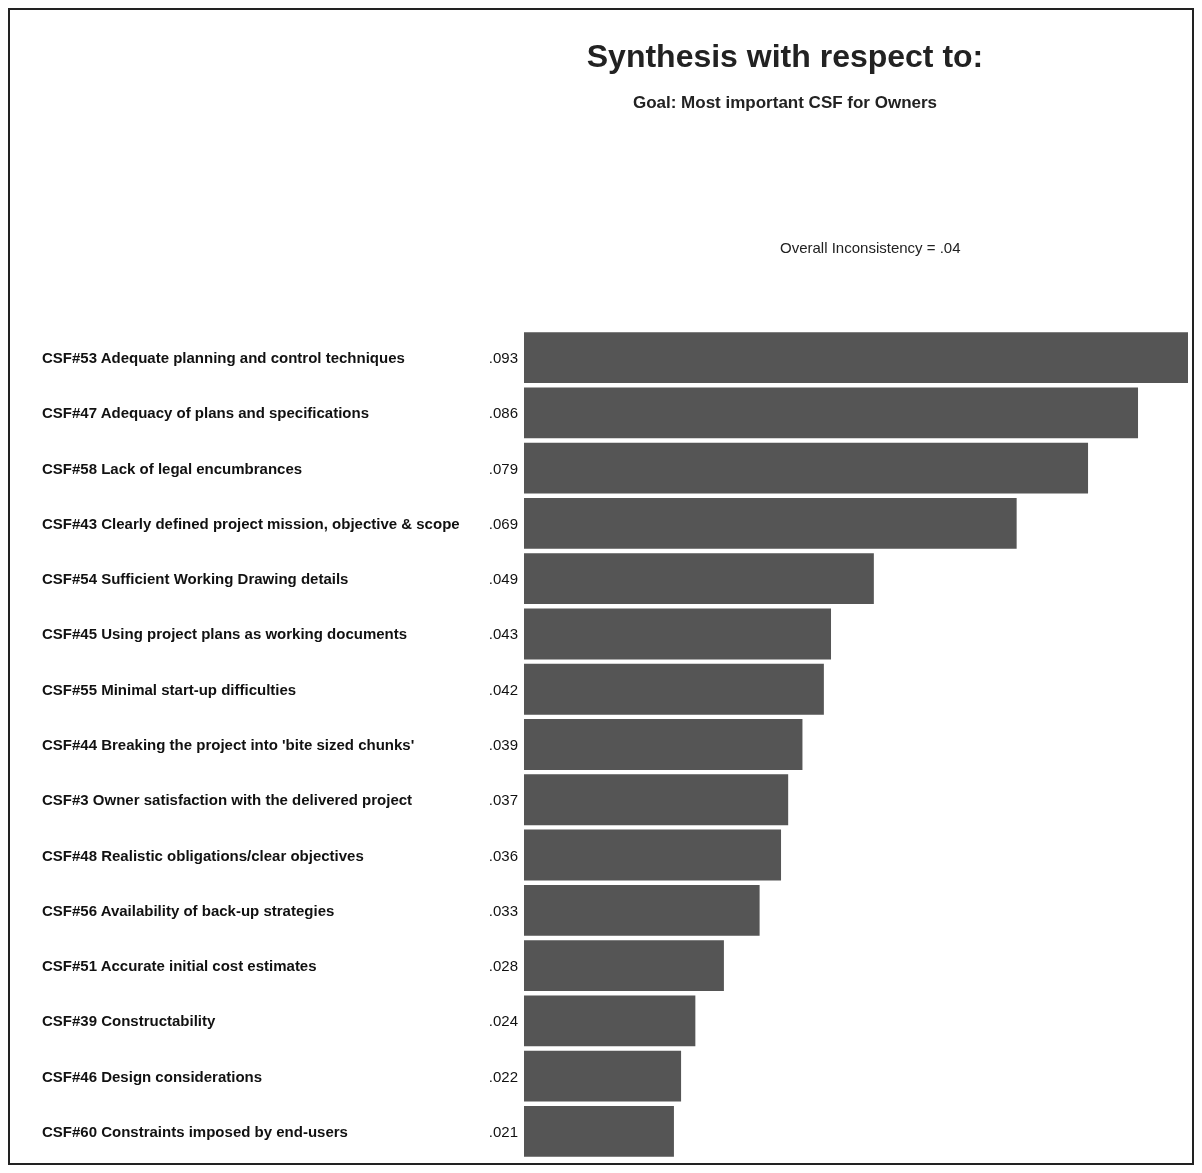 Image resolution: width=1202 pixels, height=1173 pixels. What do you see at coordinates (503, 855) in the screenshot?
I see `data-label: .036` at bounding box center [503, 855].